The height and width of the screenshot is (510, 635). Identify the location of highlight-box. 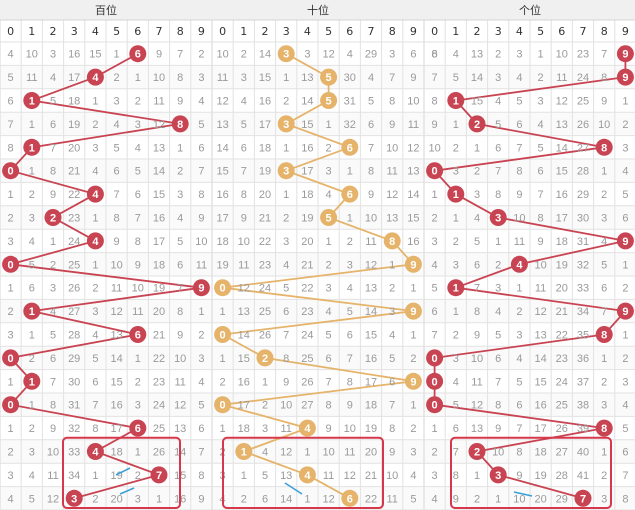
(531, 472).